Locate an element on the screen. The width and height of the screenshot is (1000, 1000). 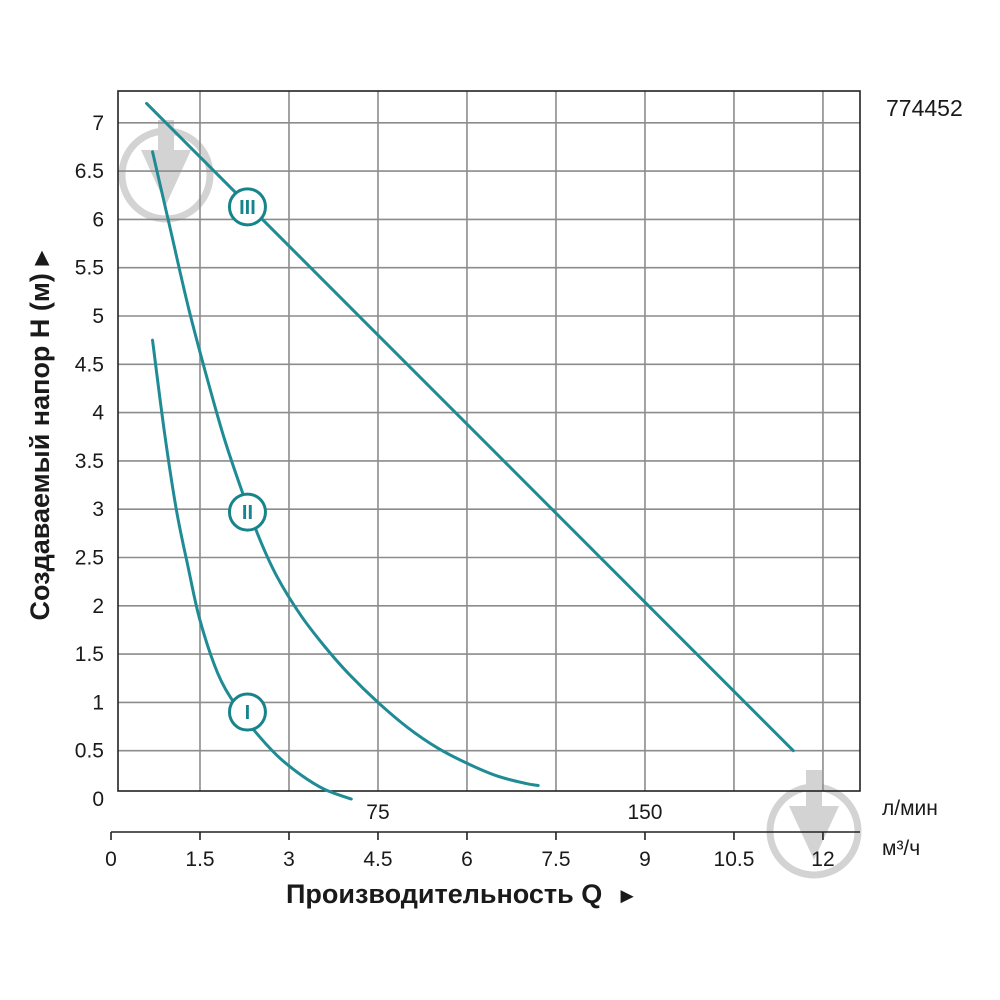
curve-label-i: I is located at coordinates (247, 712).